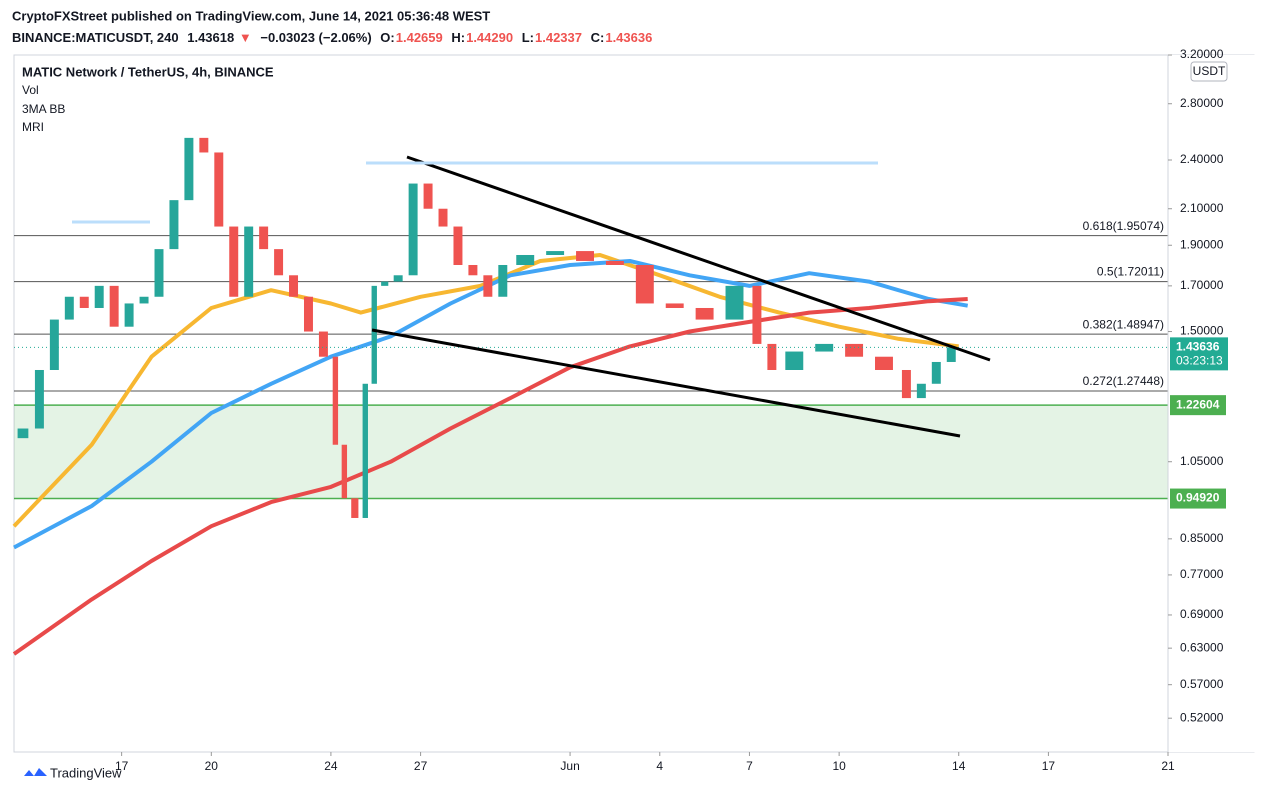 This screenshot has width=1264, height=807. What do you see at coordinates (1202, 208) in the screenshot?
I see `y-tick-label: 2.10000` at bounding box center [1202, 208].